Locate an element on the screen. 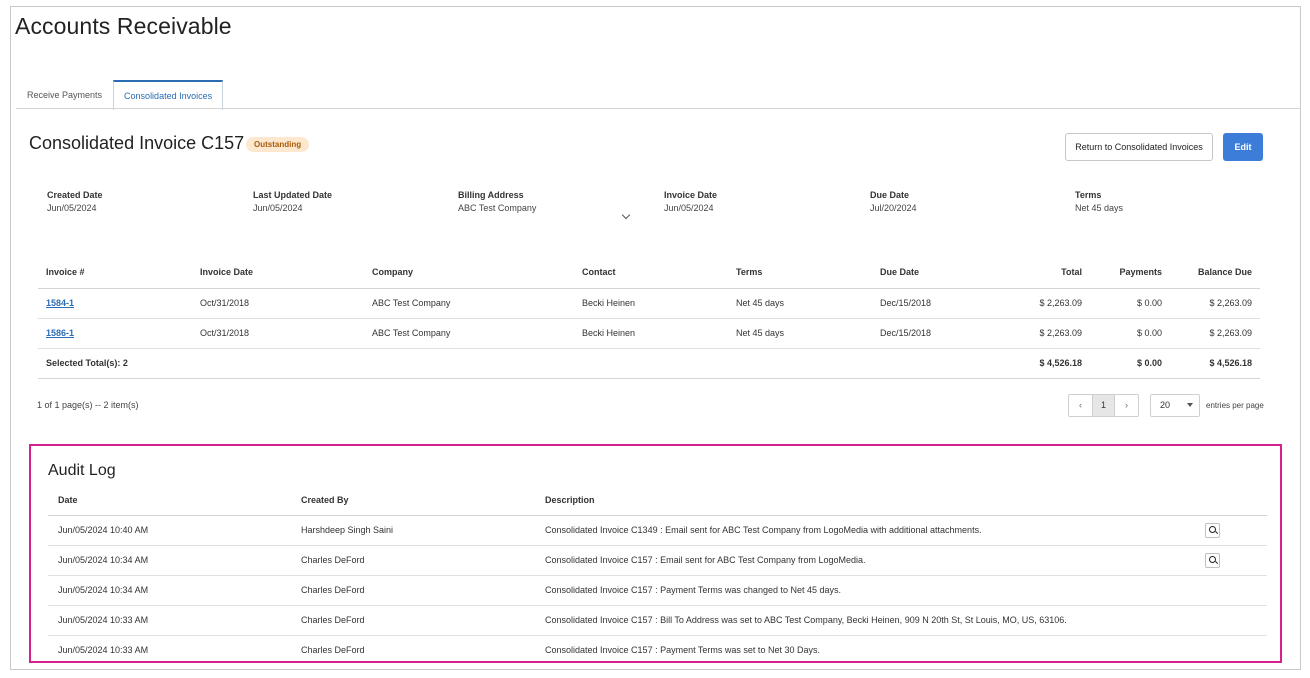 The width and height of the screenshot is (1310, 678). per-page-value: 20 is located at coordinates (1165, 405).